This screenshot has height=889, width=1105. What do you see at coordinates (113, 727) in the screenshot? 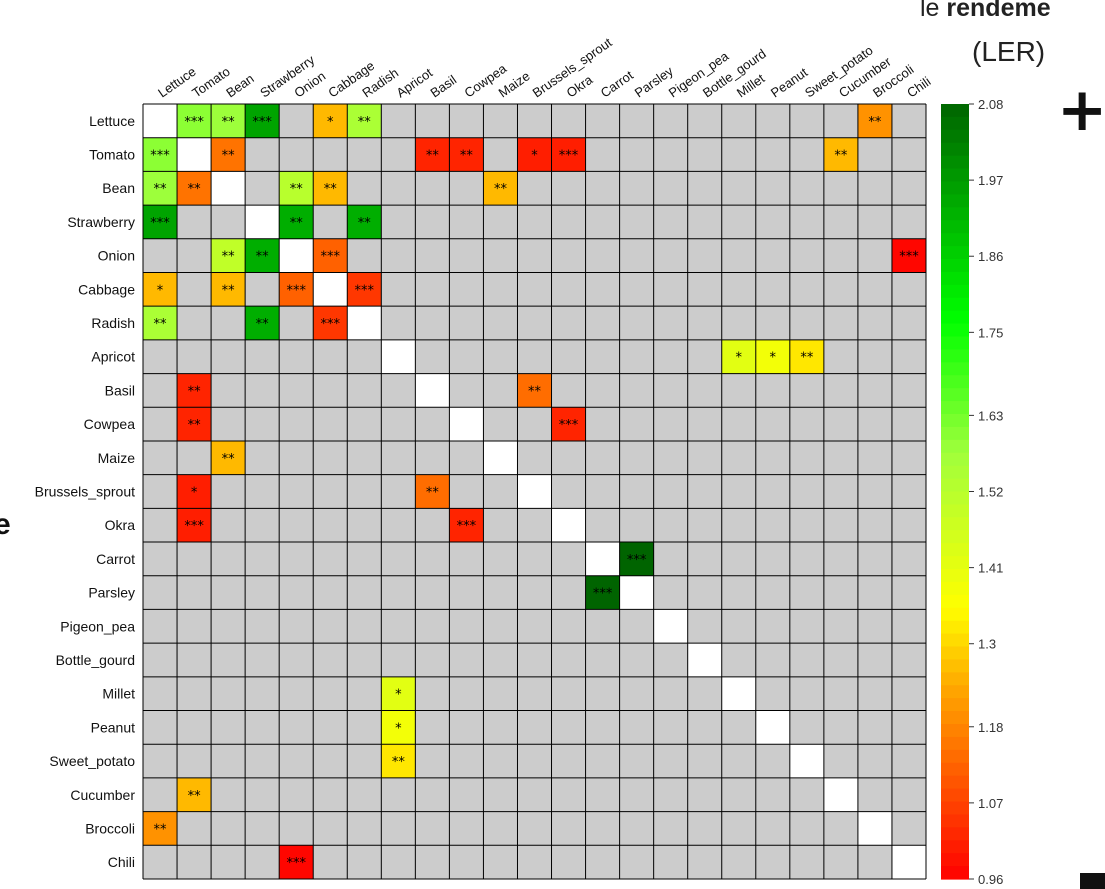
I see `row-label: Peanut` at bounding box center [113, 727].